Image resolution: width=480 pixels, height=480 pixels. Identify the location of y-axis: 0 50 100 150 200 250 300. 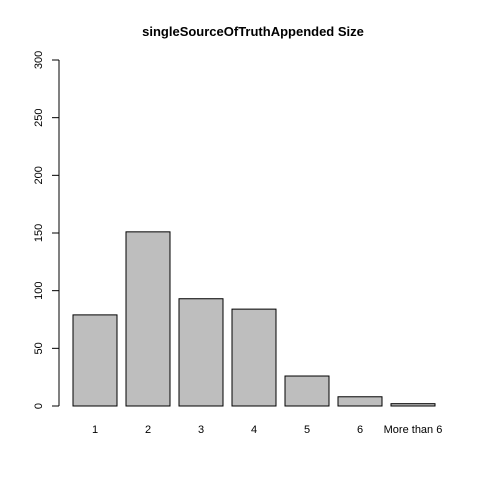
(46, 230).